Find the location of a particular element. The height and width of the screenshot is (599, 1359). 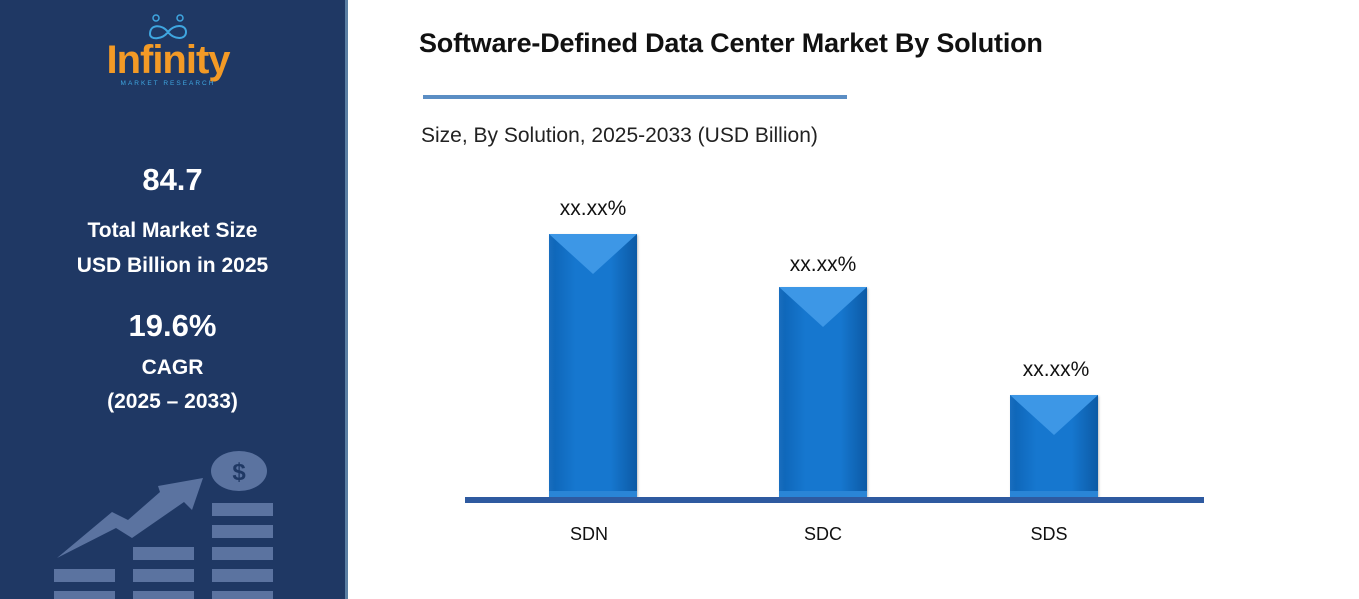

category-label-sdc: SDC is located at coordinates (822, 534).